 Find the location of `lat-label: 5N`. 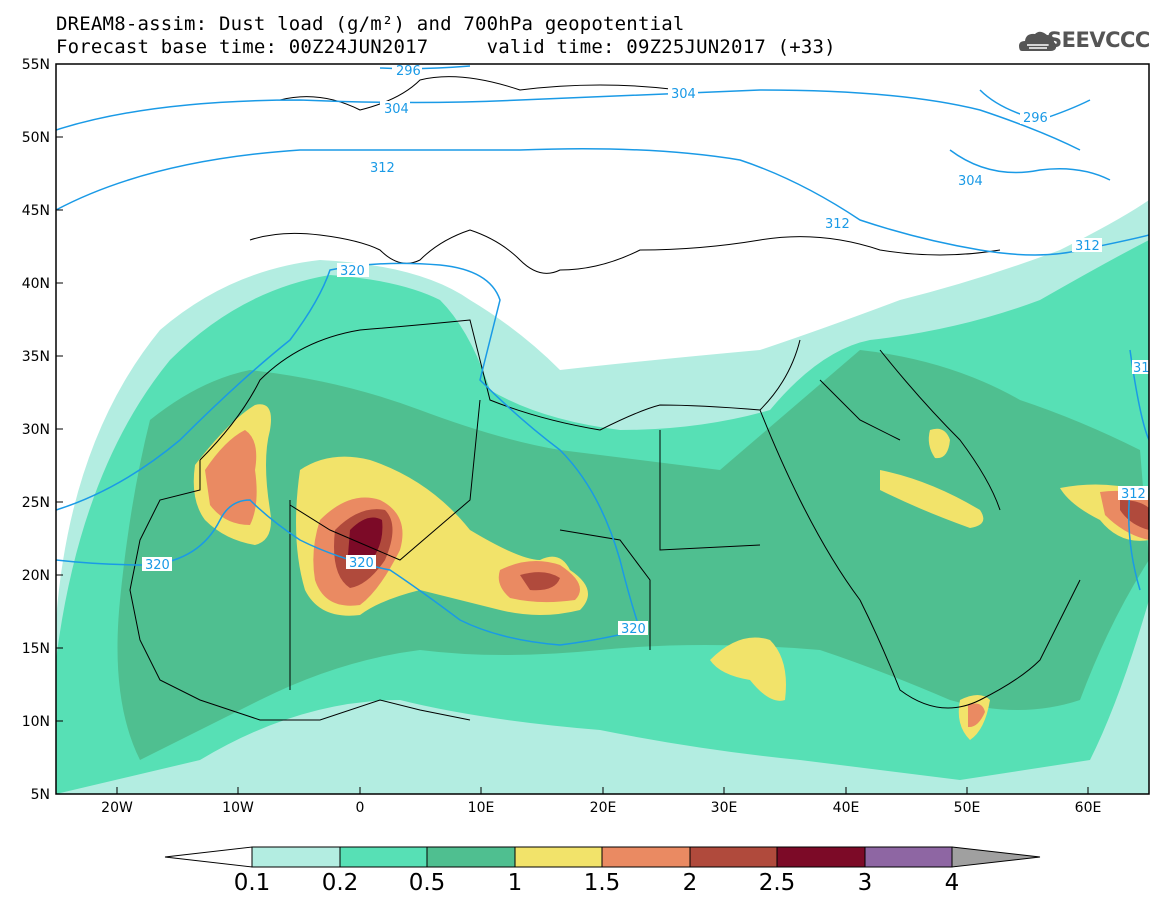

lat-label: 5N is located at coordinates (40, 795).